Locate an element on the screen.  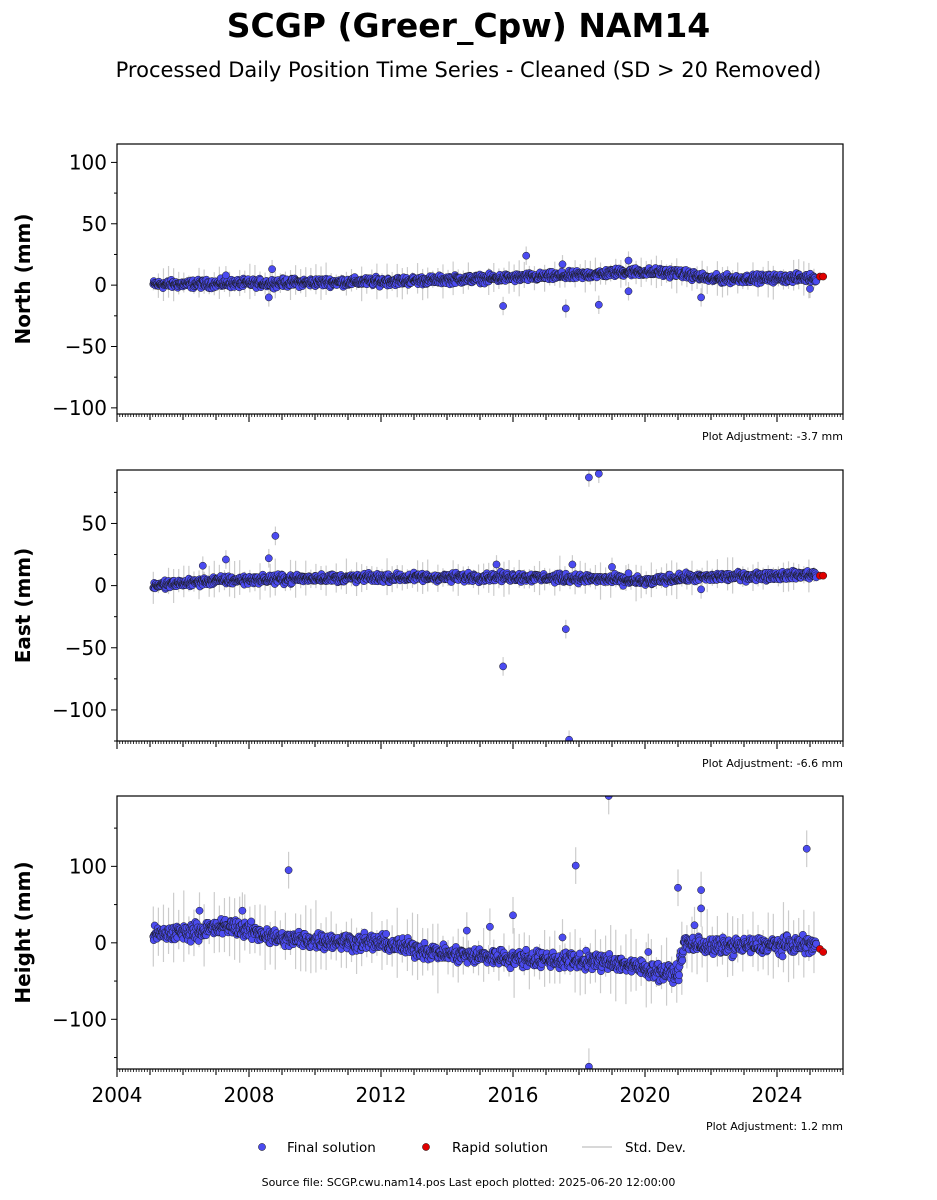
plot-adjustment-note: Plot Adjustment: -3.7 mm is located at coordinates (772, 436).